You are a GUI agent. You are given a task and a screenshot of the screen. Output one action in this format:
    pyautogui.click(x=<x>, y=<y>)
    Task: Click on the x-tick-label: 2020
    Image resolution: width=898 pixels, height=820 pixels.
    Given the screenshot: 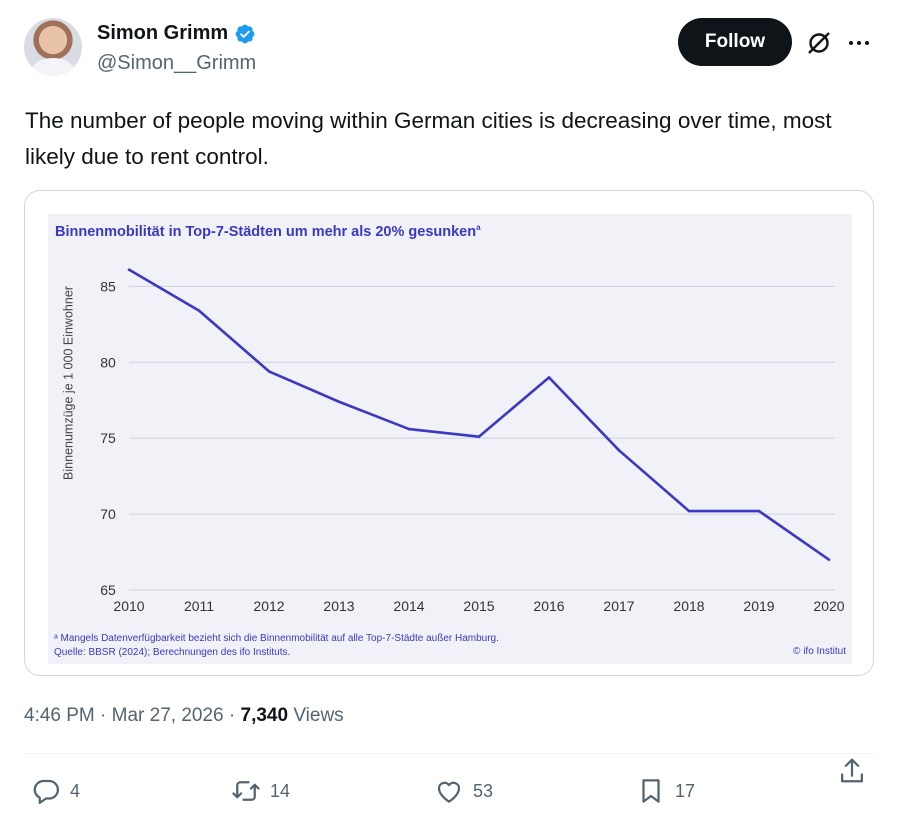 What is the action you would take?
    pyautogui.click(x=828, y=606)
    